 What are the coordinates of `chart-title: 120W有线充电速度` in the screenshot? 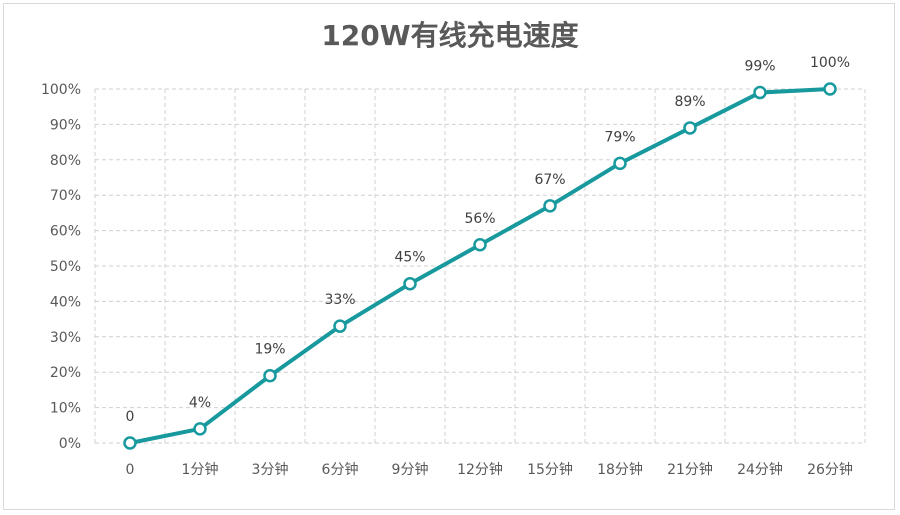 It's located at (450, 35).